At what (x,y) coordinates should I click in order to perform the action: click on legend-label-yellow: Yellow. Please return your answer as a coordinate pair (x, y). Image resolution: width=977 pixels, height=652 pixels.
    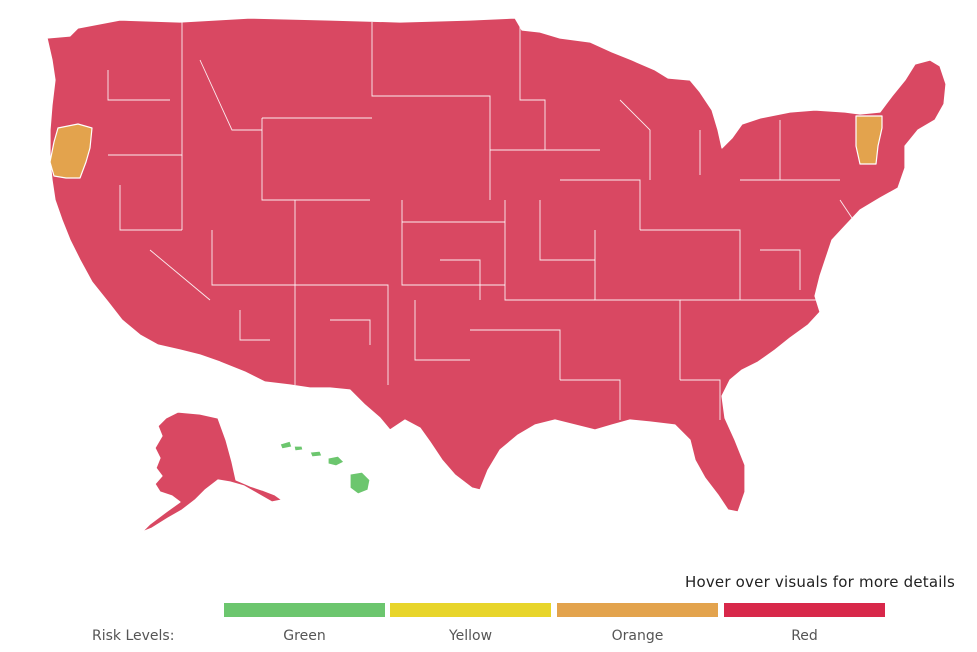
    Looking at the image, I should click on (470, 636).